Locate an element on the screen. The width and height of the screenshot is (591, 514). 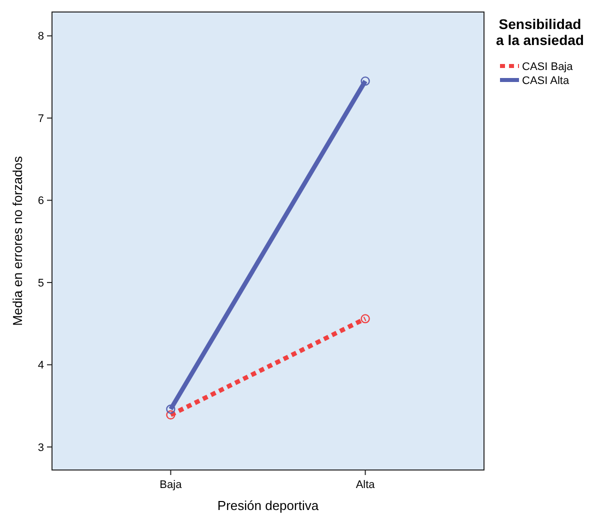
legend-label: CASI Alta is located at coordinates (546, 80).